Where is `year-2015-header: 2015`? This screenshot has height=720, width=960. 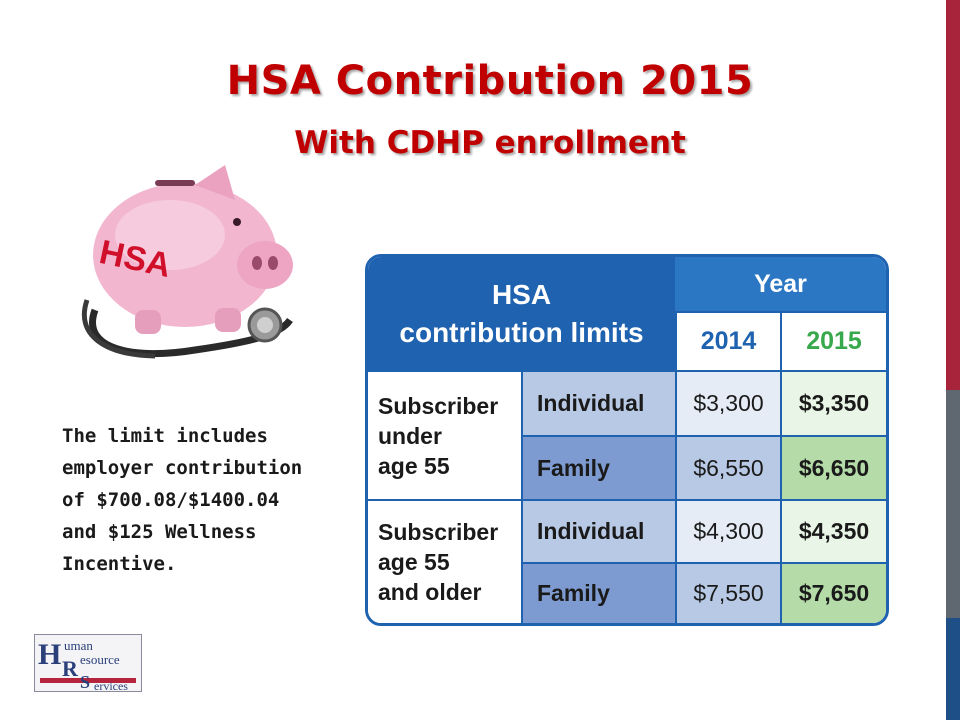 year-2015-header: 2015 is located at coordinates (833, 340).